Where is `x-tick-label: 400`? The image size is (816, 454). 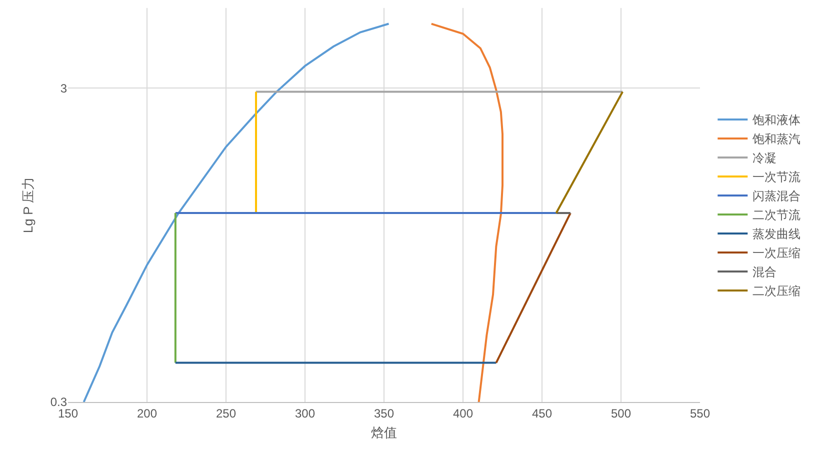 x-tick-label: 400 is located at coordinates (463, 413).